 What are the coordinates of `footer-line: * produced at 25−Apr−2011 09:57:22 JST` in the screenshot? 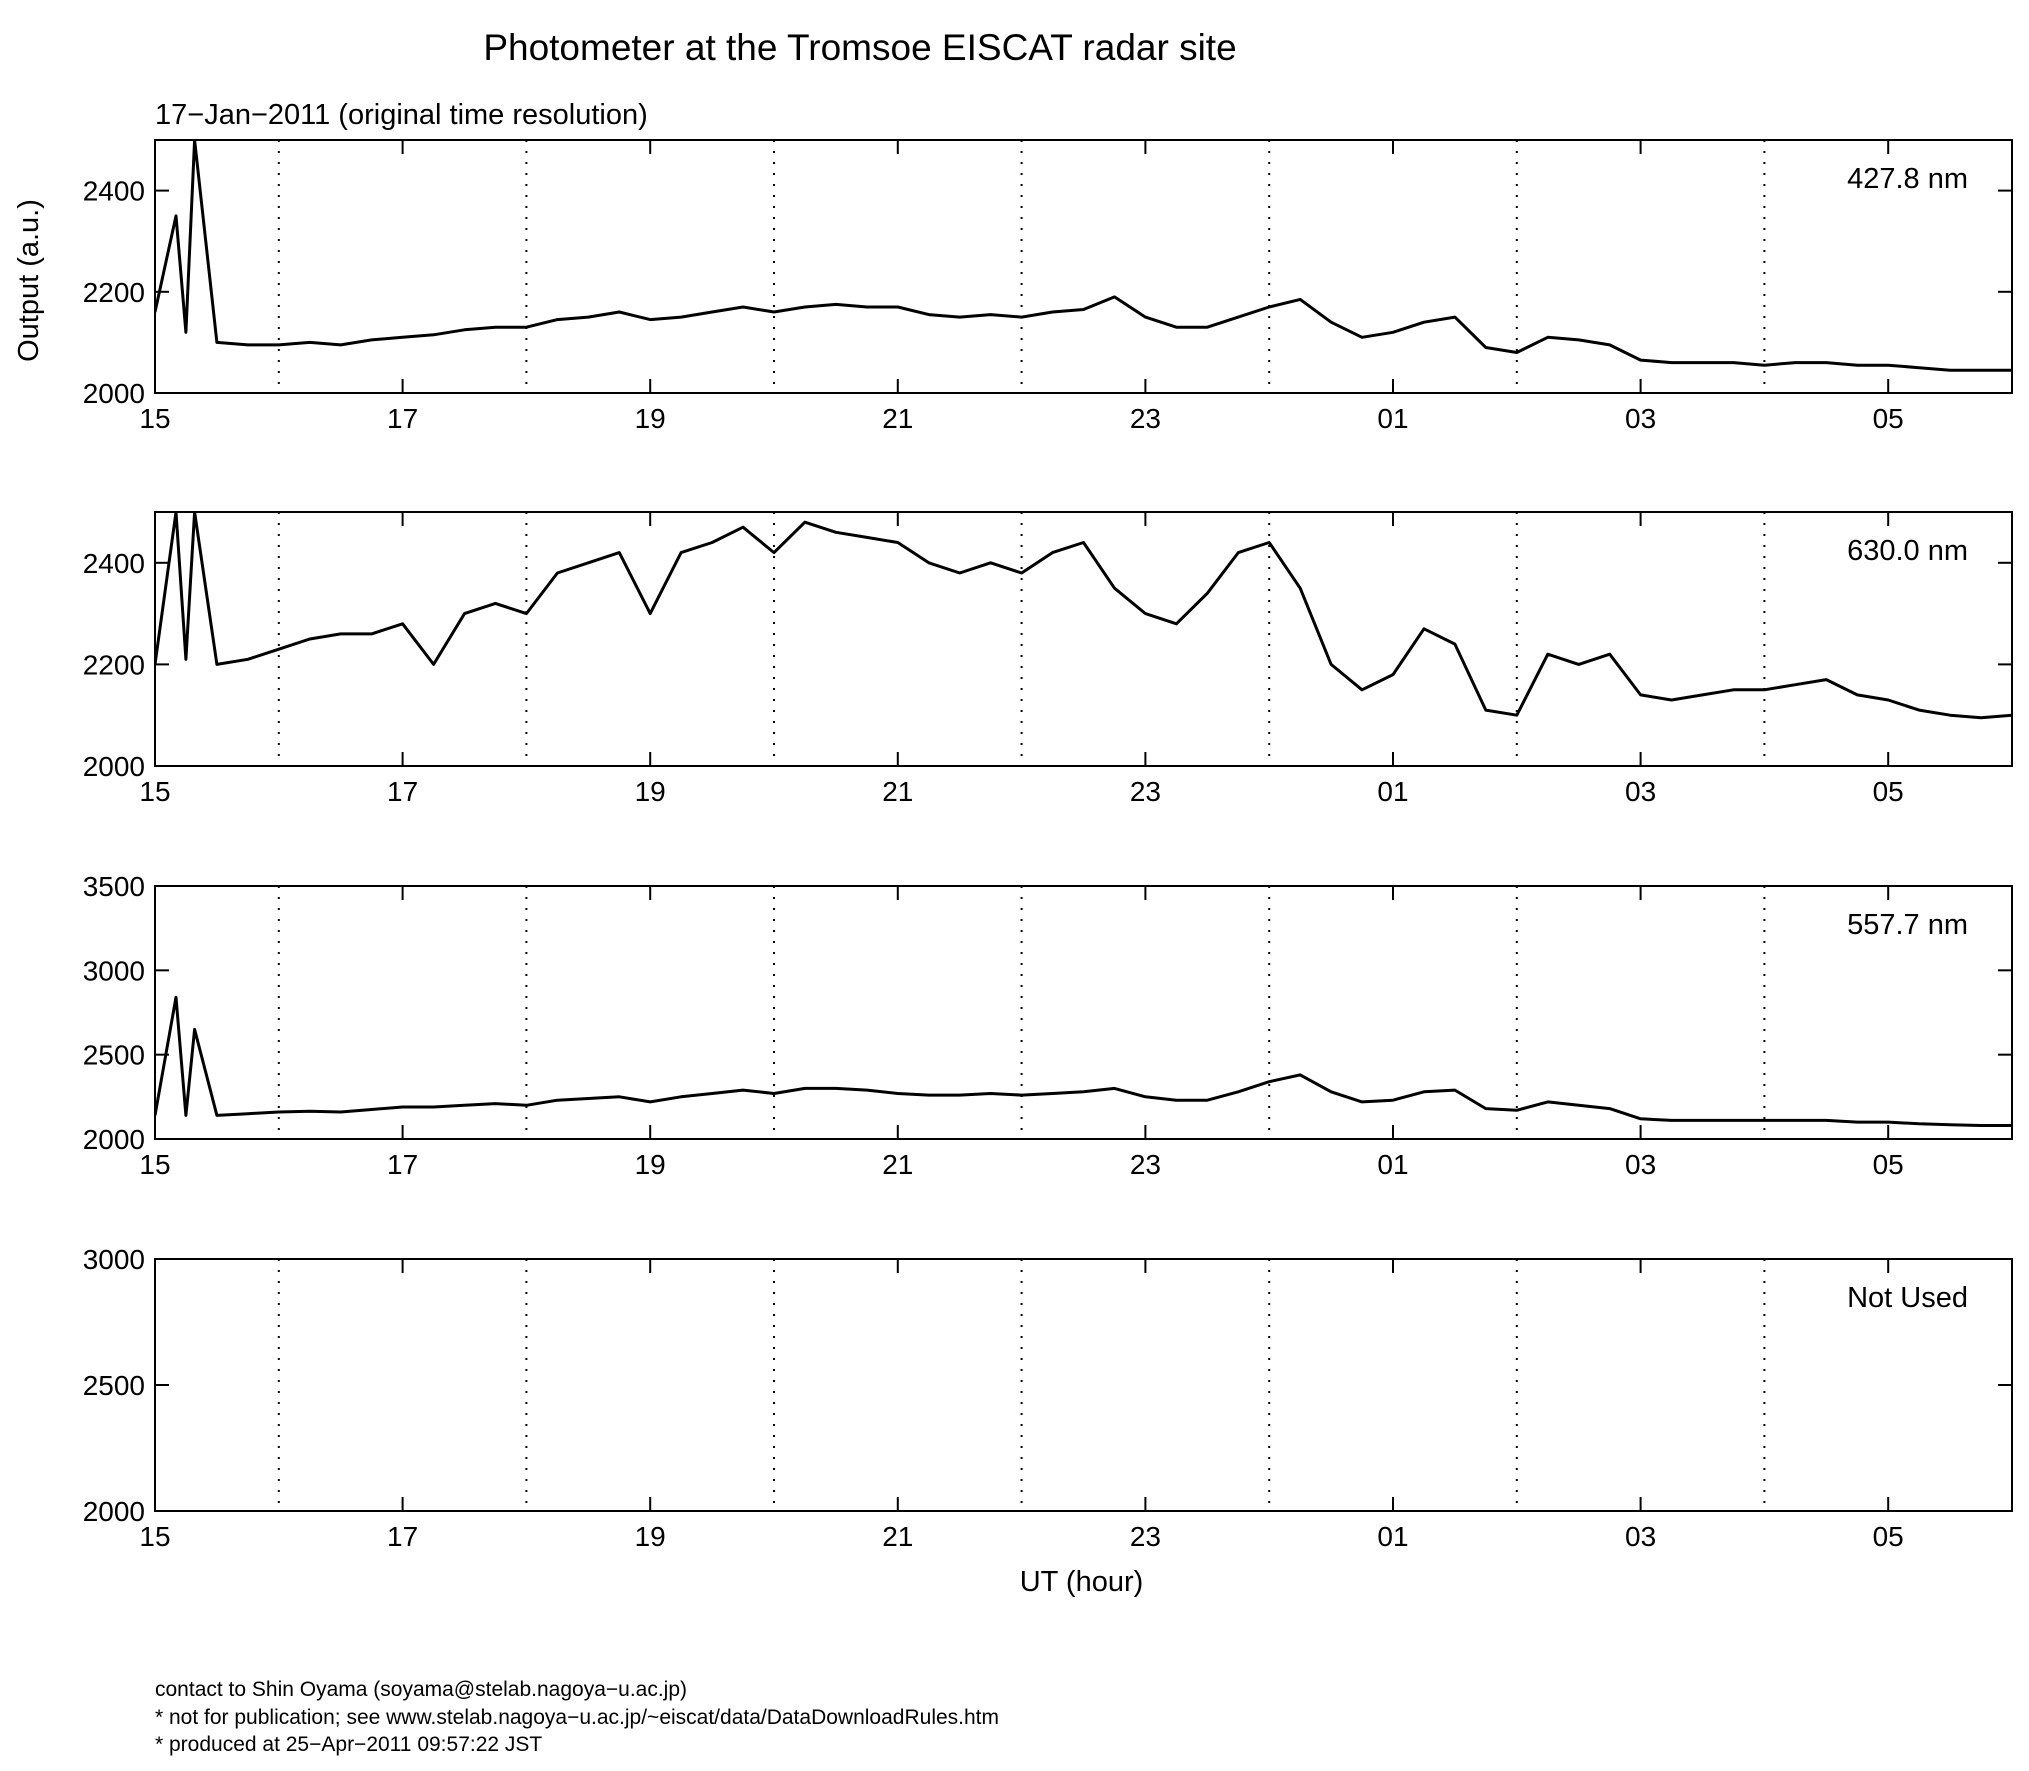 It's located at (348, 1744).